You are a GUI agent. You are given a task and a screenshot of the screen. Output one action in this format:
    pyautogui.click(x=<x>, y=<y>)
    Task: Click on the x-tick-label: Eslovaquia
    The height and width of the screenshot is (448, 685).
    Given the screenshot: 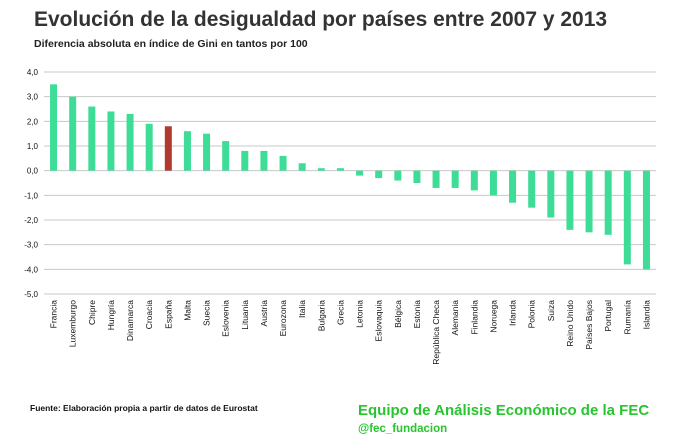 What is the action you would take?
    pyautogui.click(x=379, y=321)
    